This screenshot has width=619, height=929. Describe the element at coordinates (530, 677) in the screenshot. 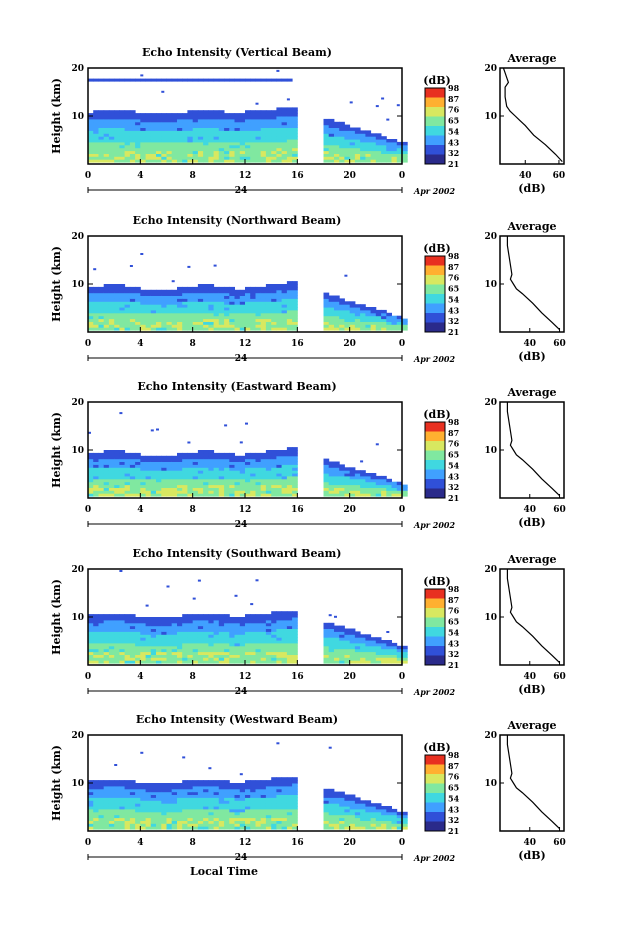

I see `average-x-tick-label: 40` at that location.